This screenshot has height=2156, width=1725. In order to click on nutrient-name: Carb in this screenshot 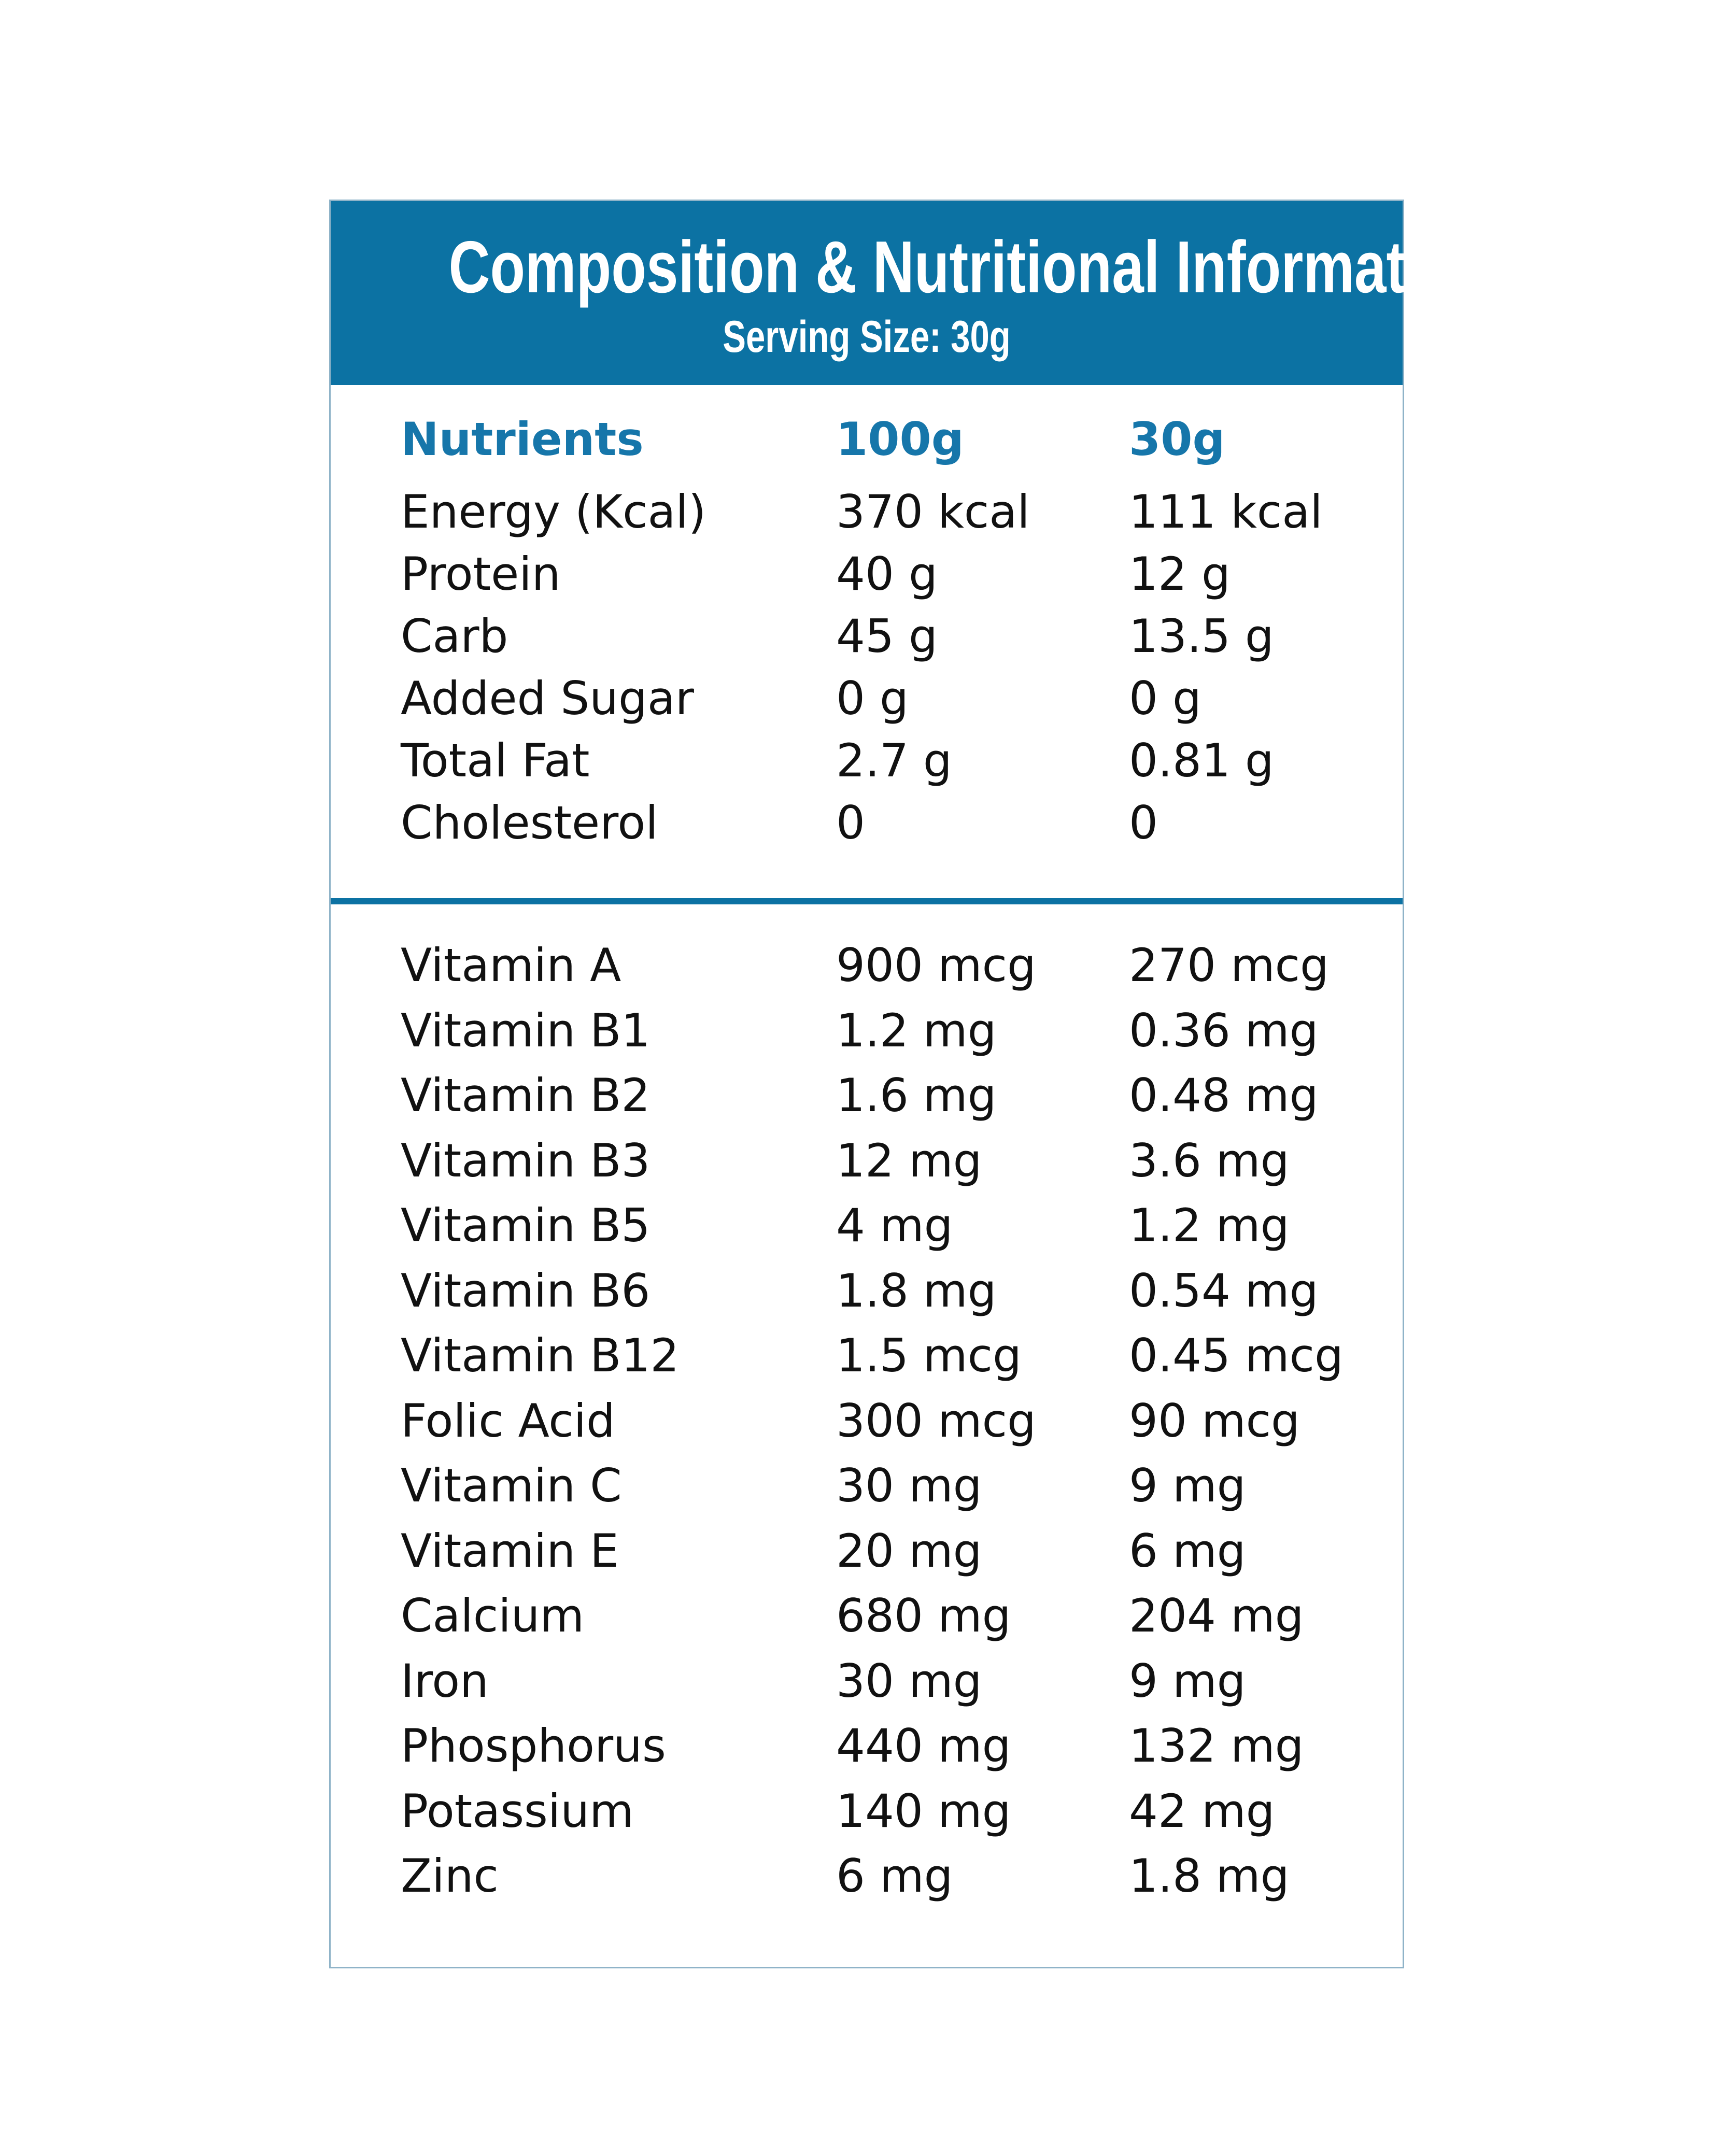, I will do `click(454, 636)`.